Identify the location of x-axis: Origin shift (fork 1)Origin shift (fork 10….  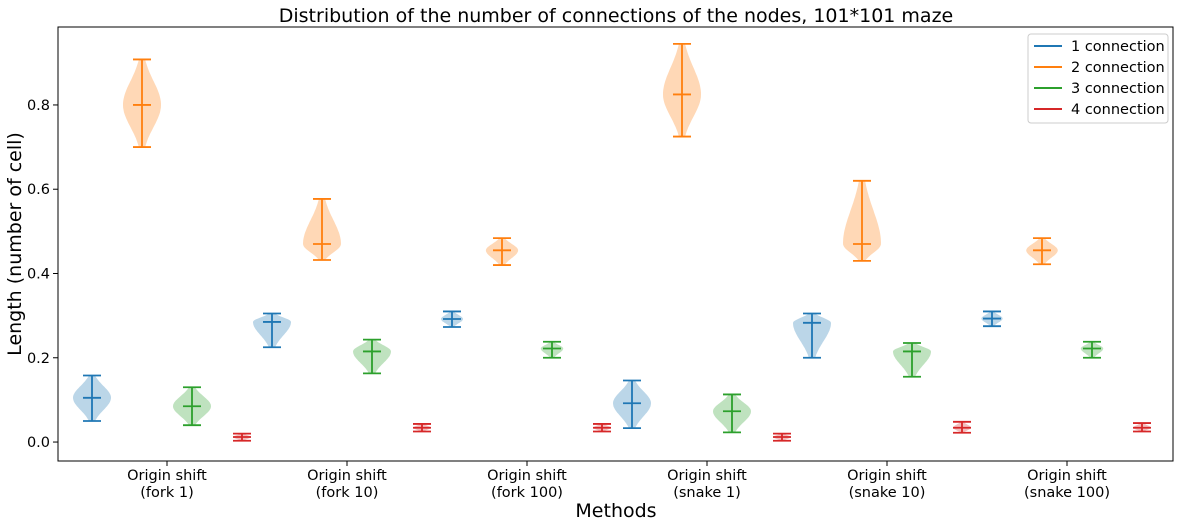
(618, 481).